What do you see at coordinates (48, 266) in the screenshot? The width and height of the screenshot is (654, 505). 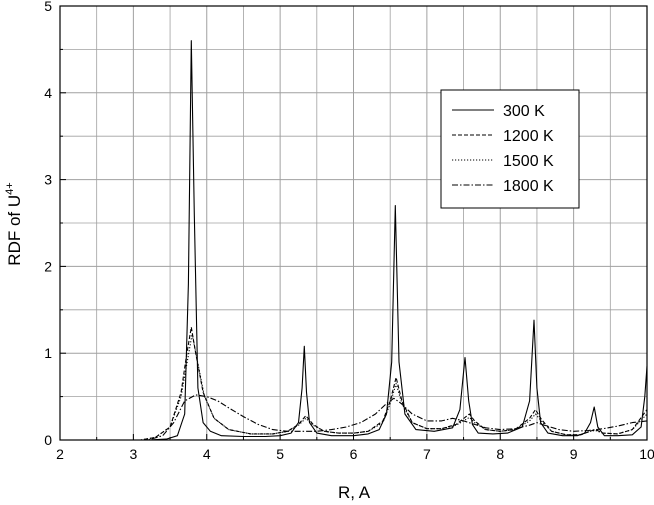 I see `y-tick-label: 2` at bounding box center [48, 266].